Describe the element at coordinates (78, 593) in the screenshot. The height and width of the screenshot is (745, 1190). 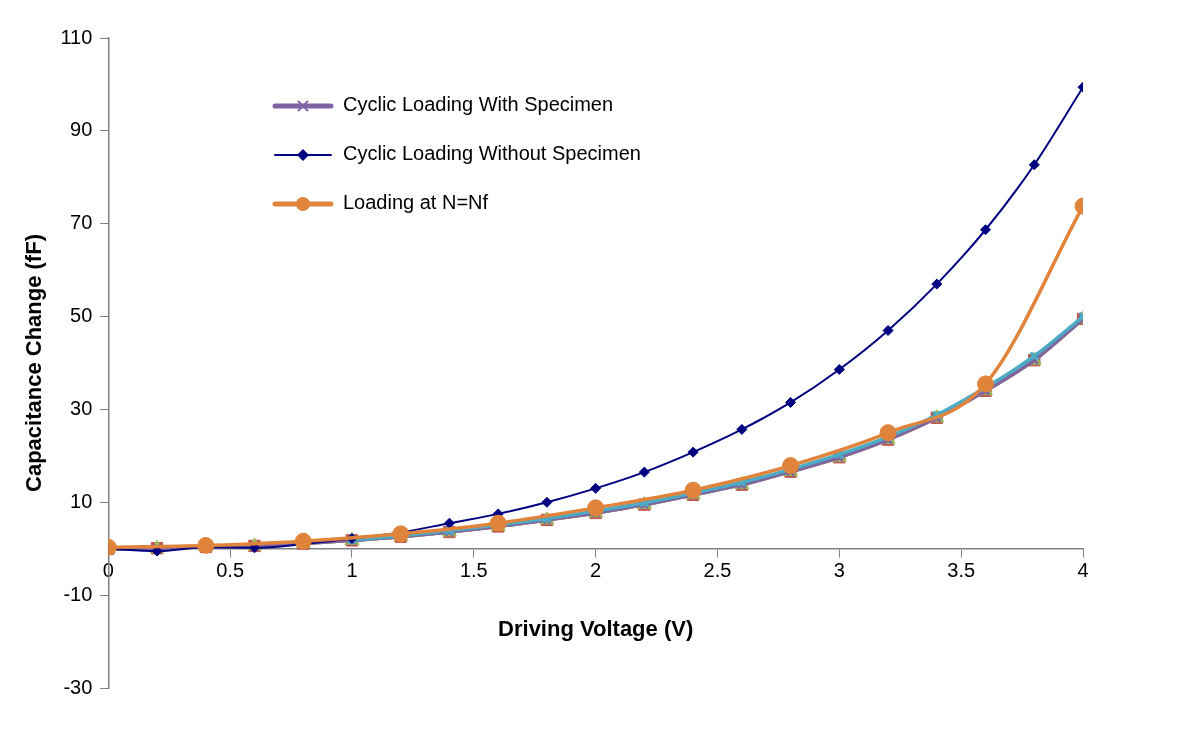
I see `y-tick-label: -10` at that location.